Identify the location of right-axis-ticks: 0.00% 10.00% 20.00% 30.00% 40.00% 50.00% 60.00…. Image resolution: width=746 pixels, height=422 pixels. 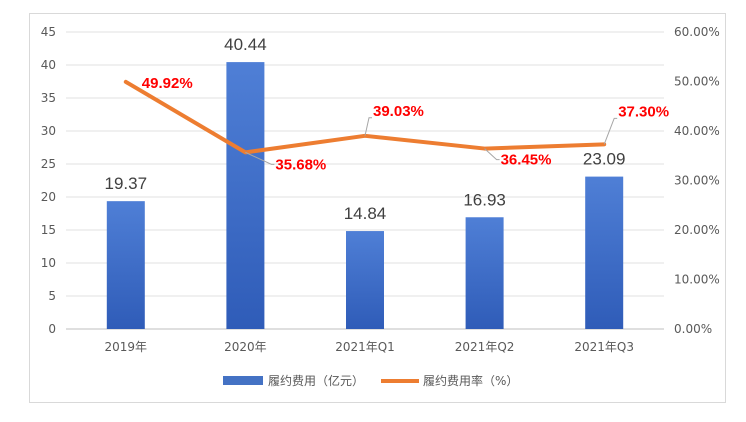
(697, 180).